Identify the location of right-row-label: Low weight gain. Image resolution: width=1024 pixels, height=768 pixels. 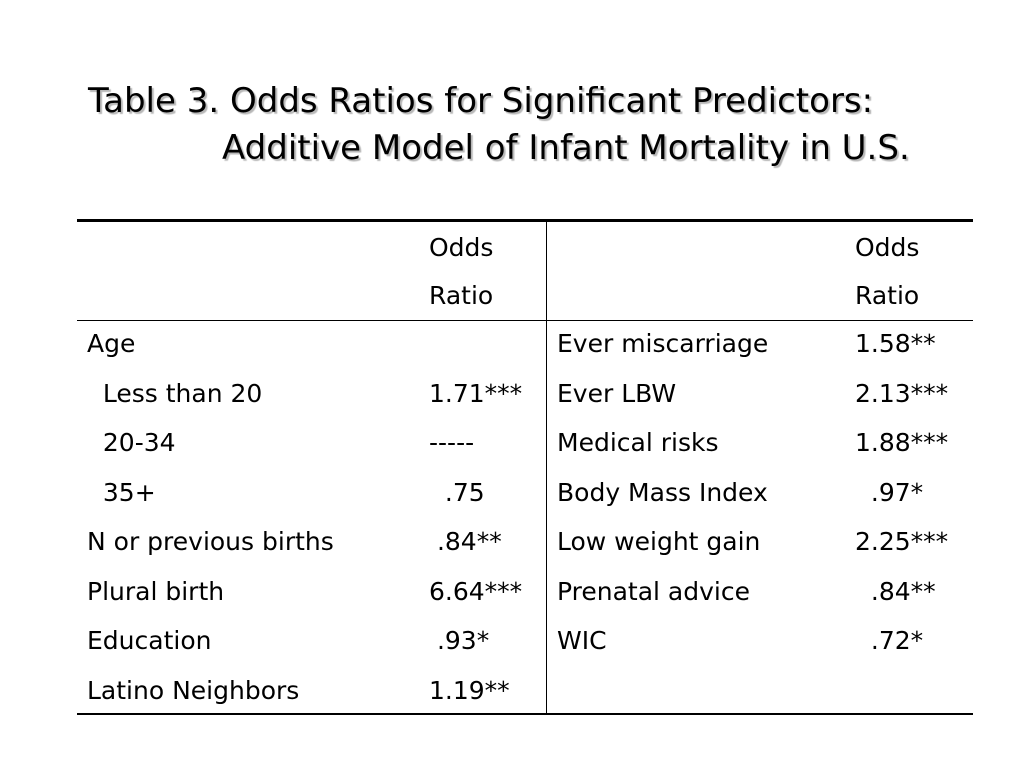
(659, 541).